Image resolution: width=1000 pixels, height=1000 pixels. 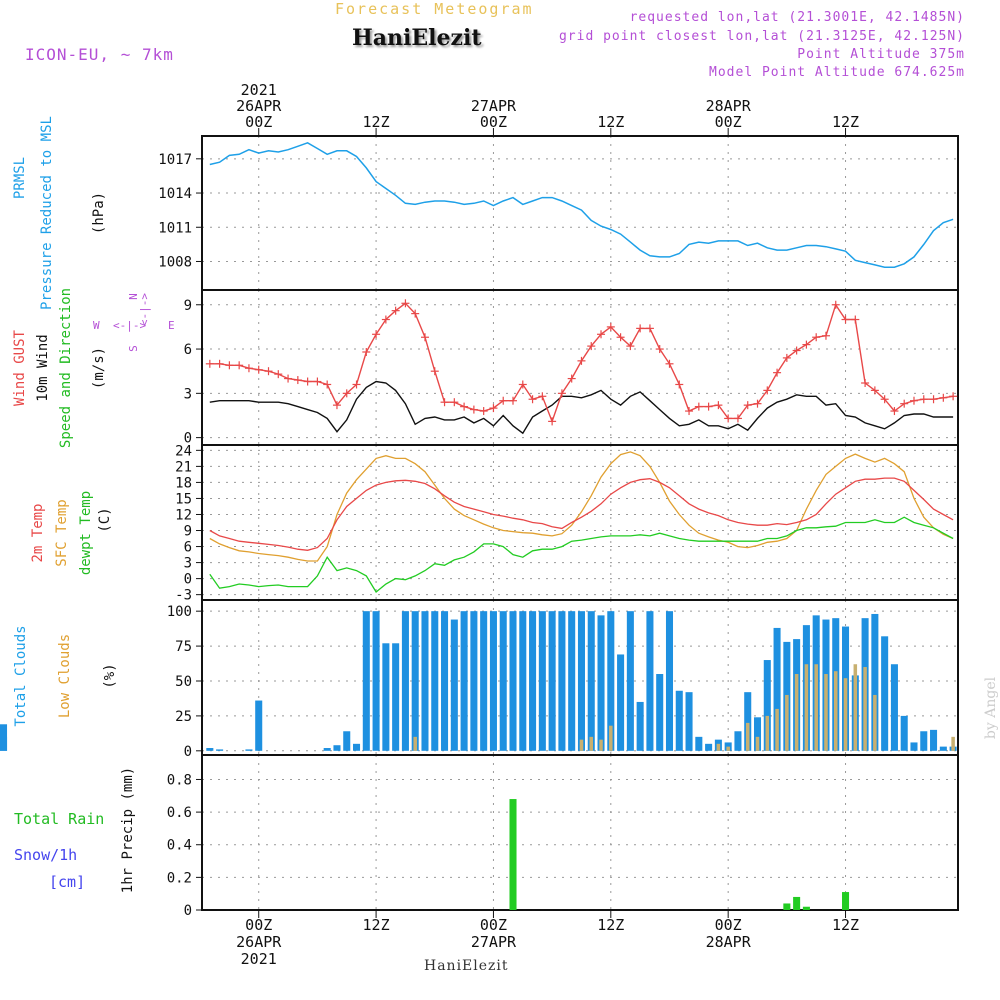 What do you see at coordinates (434, 9) in the screenshot?
I see `chart-title: Forecast Meteogram` at bounding box center [434, 9].